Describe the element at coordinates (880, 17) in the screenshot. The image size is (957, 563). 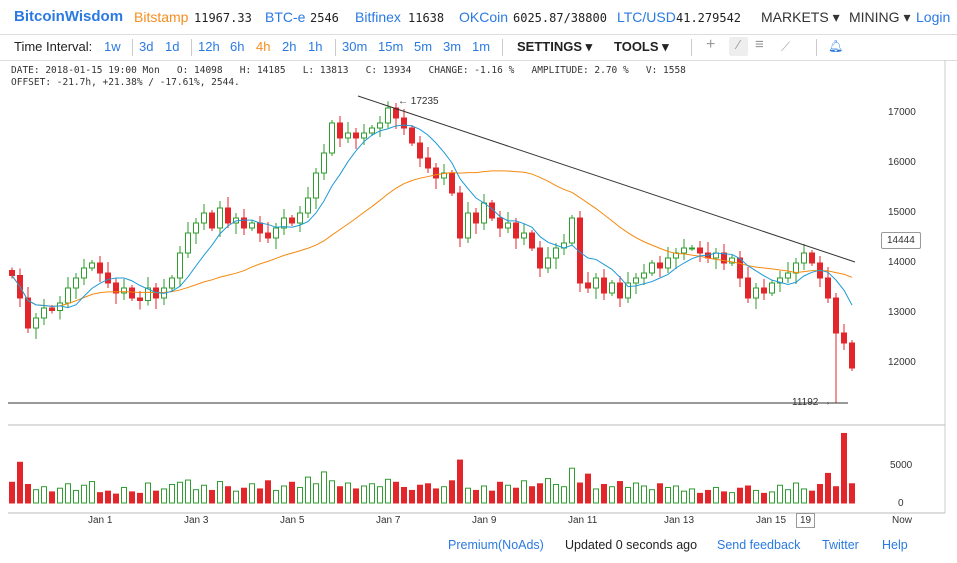
I see `mining-menu: MINING ▾` at that location.